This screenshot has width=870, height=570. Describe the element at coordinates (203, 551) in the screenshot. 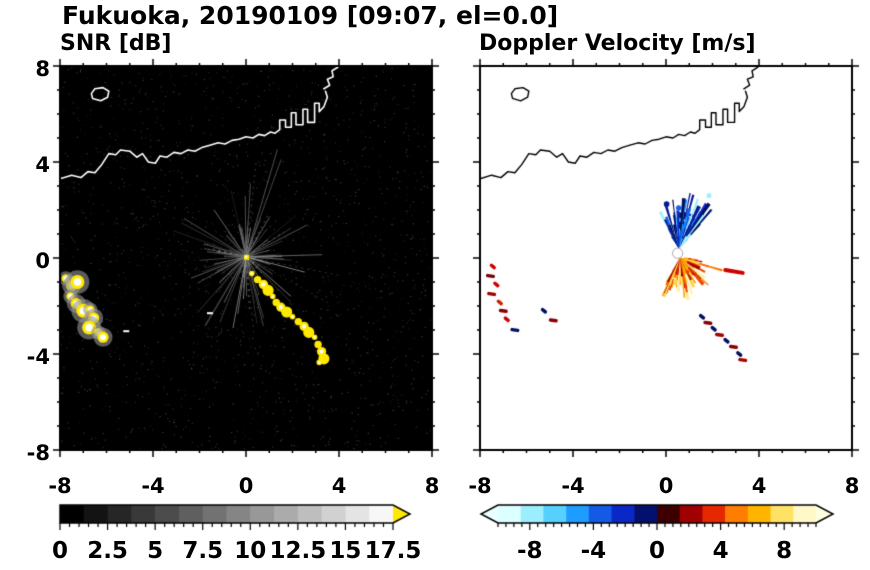

I see `colorbar-tick-label: 7.5` at that location.